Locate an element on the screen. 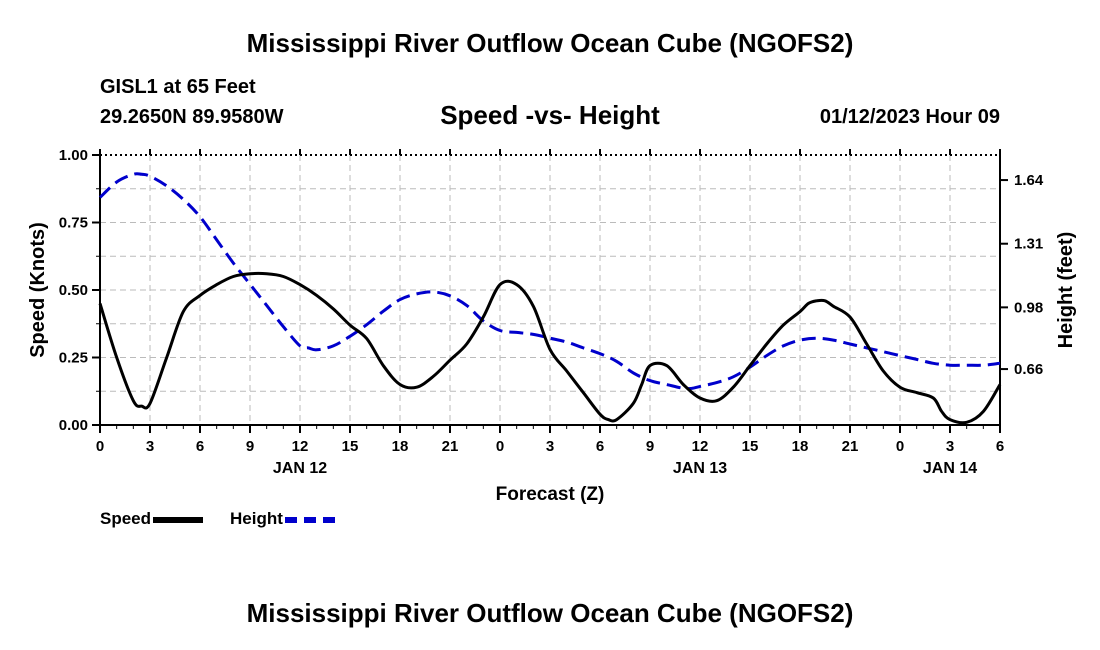  x-day-label: JAN 13 is located at coordinates (700, 468).